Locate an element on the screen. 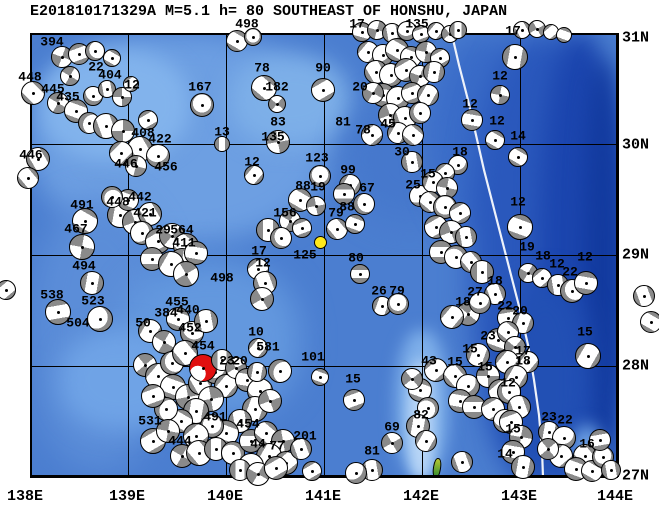 The height and width of the screenshot is (508, 659). depth-label: 16 is located at coordinates (587, 444).